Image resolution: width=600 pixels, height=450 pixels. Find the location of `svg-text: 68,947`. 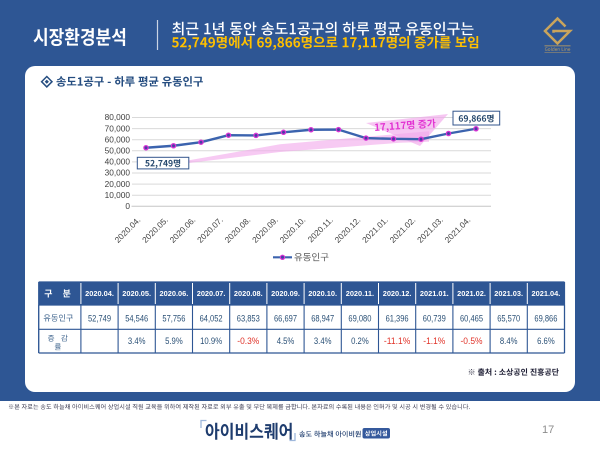

svg-text: 68,947 is located at coordinates (322, 318).